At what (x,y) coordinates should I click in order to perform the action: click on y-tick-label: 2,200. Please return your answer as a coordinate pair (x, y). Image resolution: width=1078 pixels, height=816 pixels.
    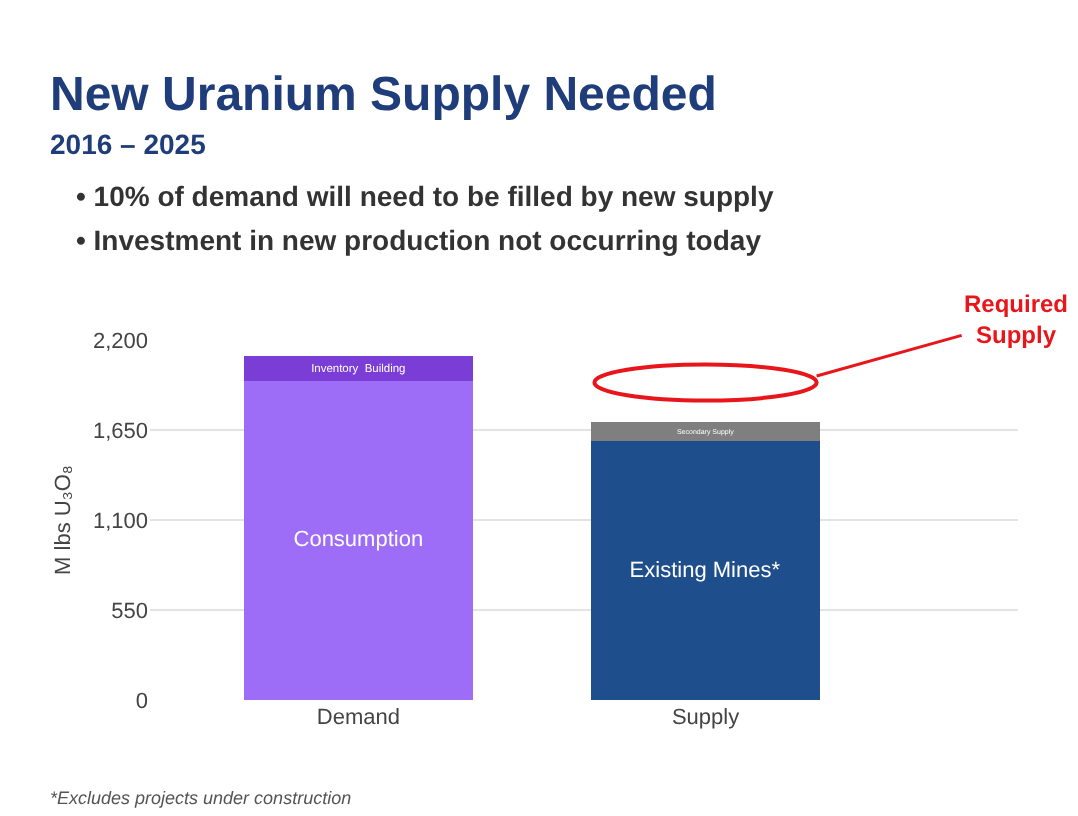
    Looking at the image, I should click on (120, 341).